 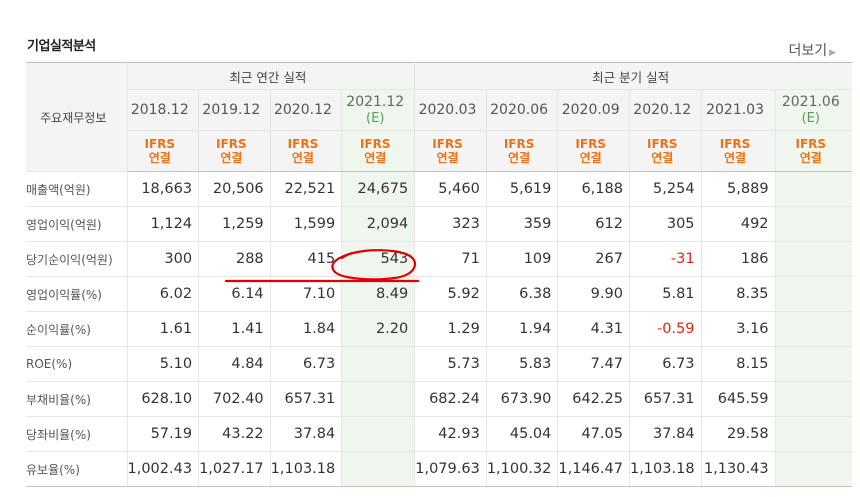 I want to click on period-header: 2019.12, so click(x=234, y=110).